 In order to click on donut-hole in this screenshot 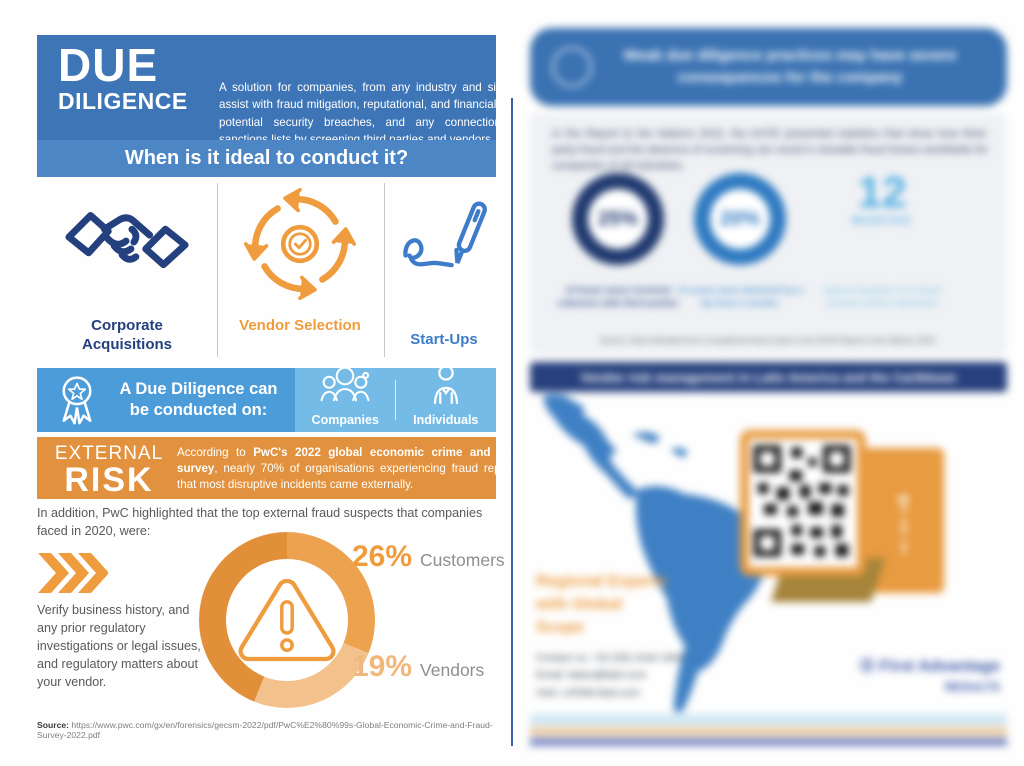, I will do `click(287, 620)`.